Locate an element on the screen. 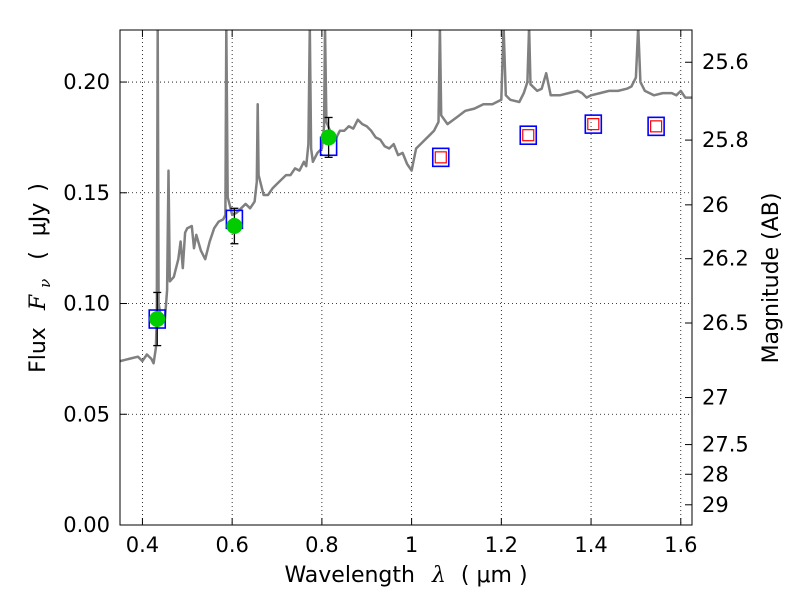  y-axis-label: Flux F ν ( μJy ) is located at coordinates (41, 278).